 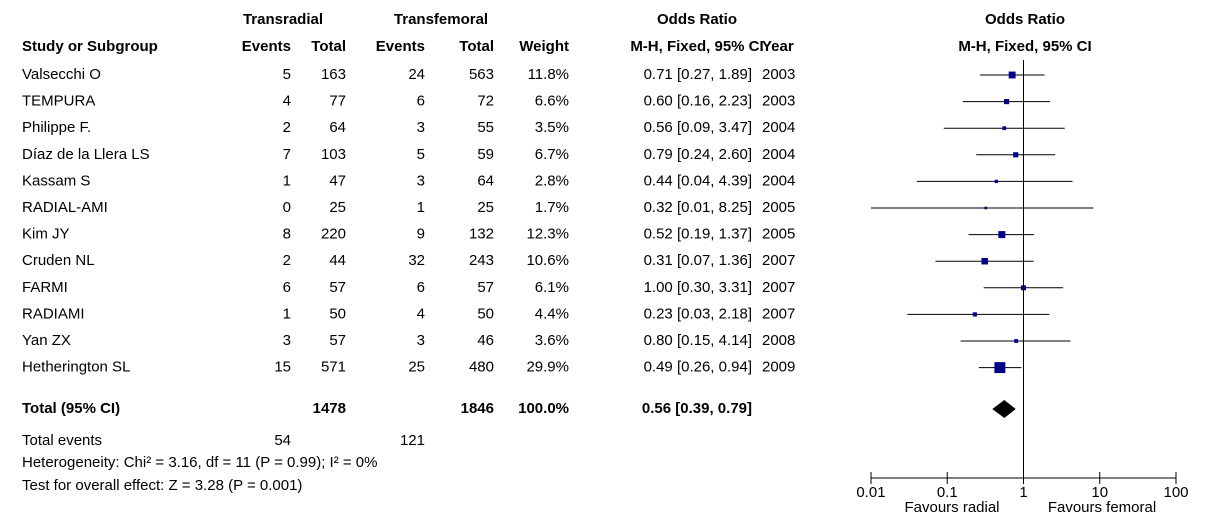 I want to click on column-header: Events, so click(x=266, y=46).